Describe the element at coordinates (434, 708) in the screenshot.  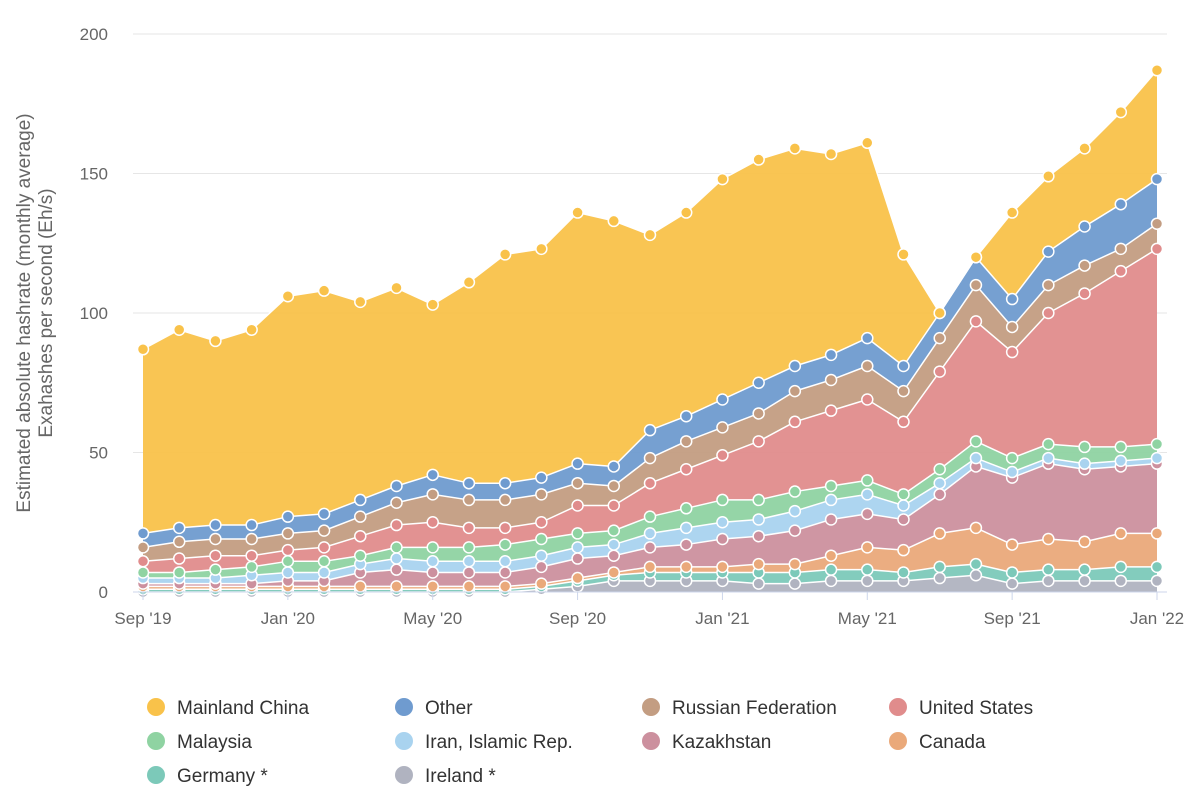
I see `legend-item-other: Other` at that location.